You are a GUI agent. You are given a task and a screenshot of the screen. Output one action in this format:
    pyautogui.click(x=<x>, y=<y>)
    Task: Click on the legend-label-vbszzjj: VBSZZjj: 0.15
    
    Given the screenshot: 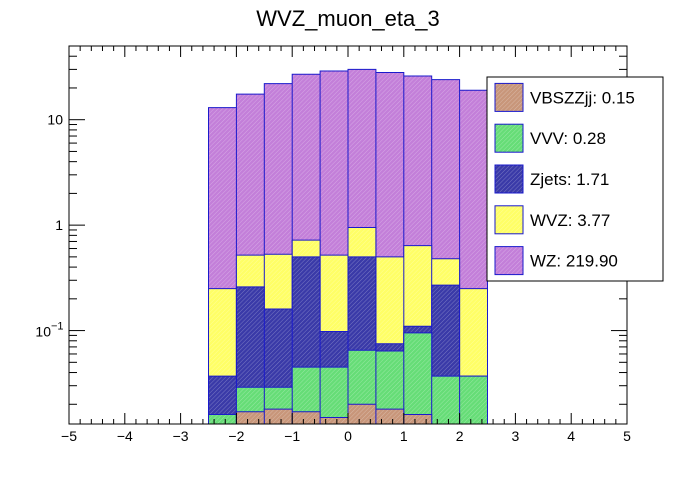 What is the action you would take?
    pyautogui.click(x=582, y=97)
    